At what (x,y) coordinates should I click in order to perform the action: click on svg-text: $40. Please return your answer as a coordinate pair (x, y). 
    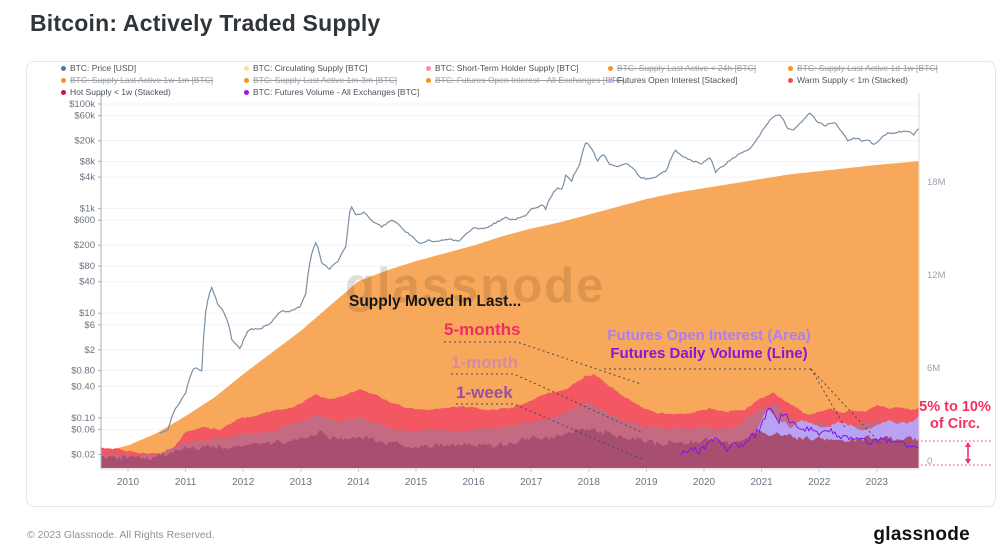
    Looking at the image, I should click on (87, 282).